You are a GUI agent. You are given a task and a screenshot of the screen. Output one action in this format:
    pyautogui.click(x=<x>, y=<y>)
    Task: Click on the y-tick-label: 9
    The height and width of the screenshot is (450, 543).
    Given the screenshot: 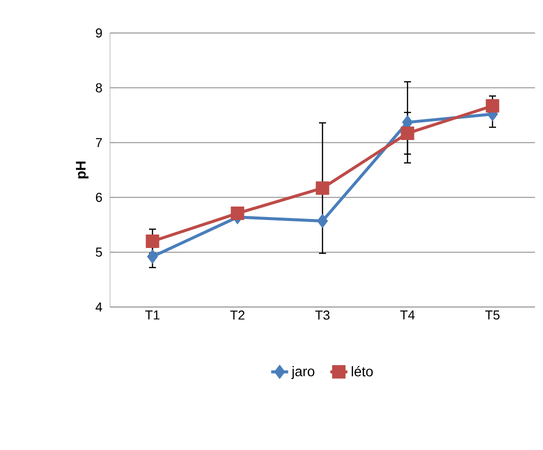 What is the action you would take?
    pyautogui.click(x=99, y=33)
    